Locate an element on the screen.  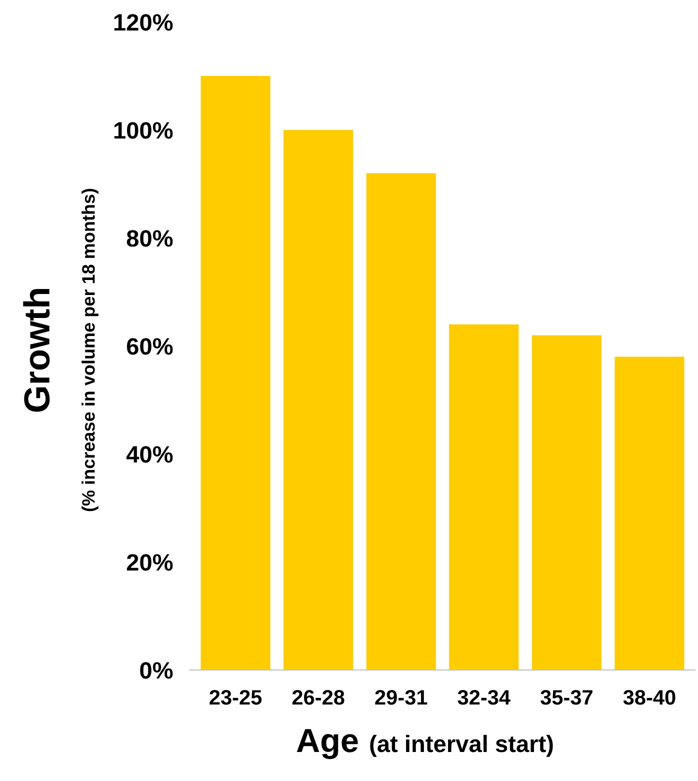
y-tick-label: 20% is located at coordinates (149, 562).